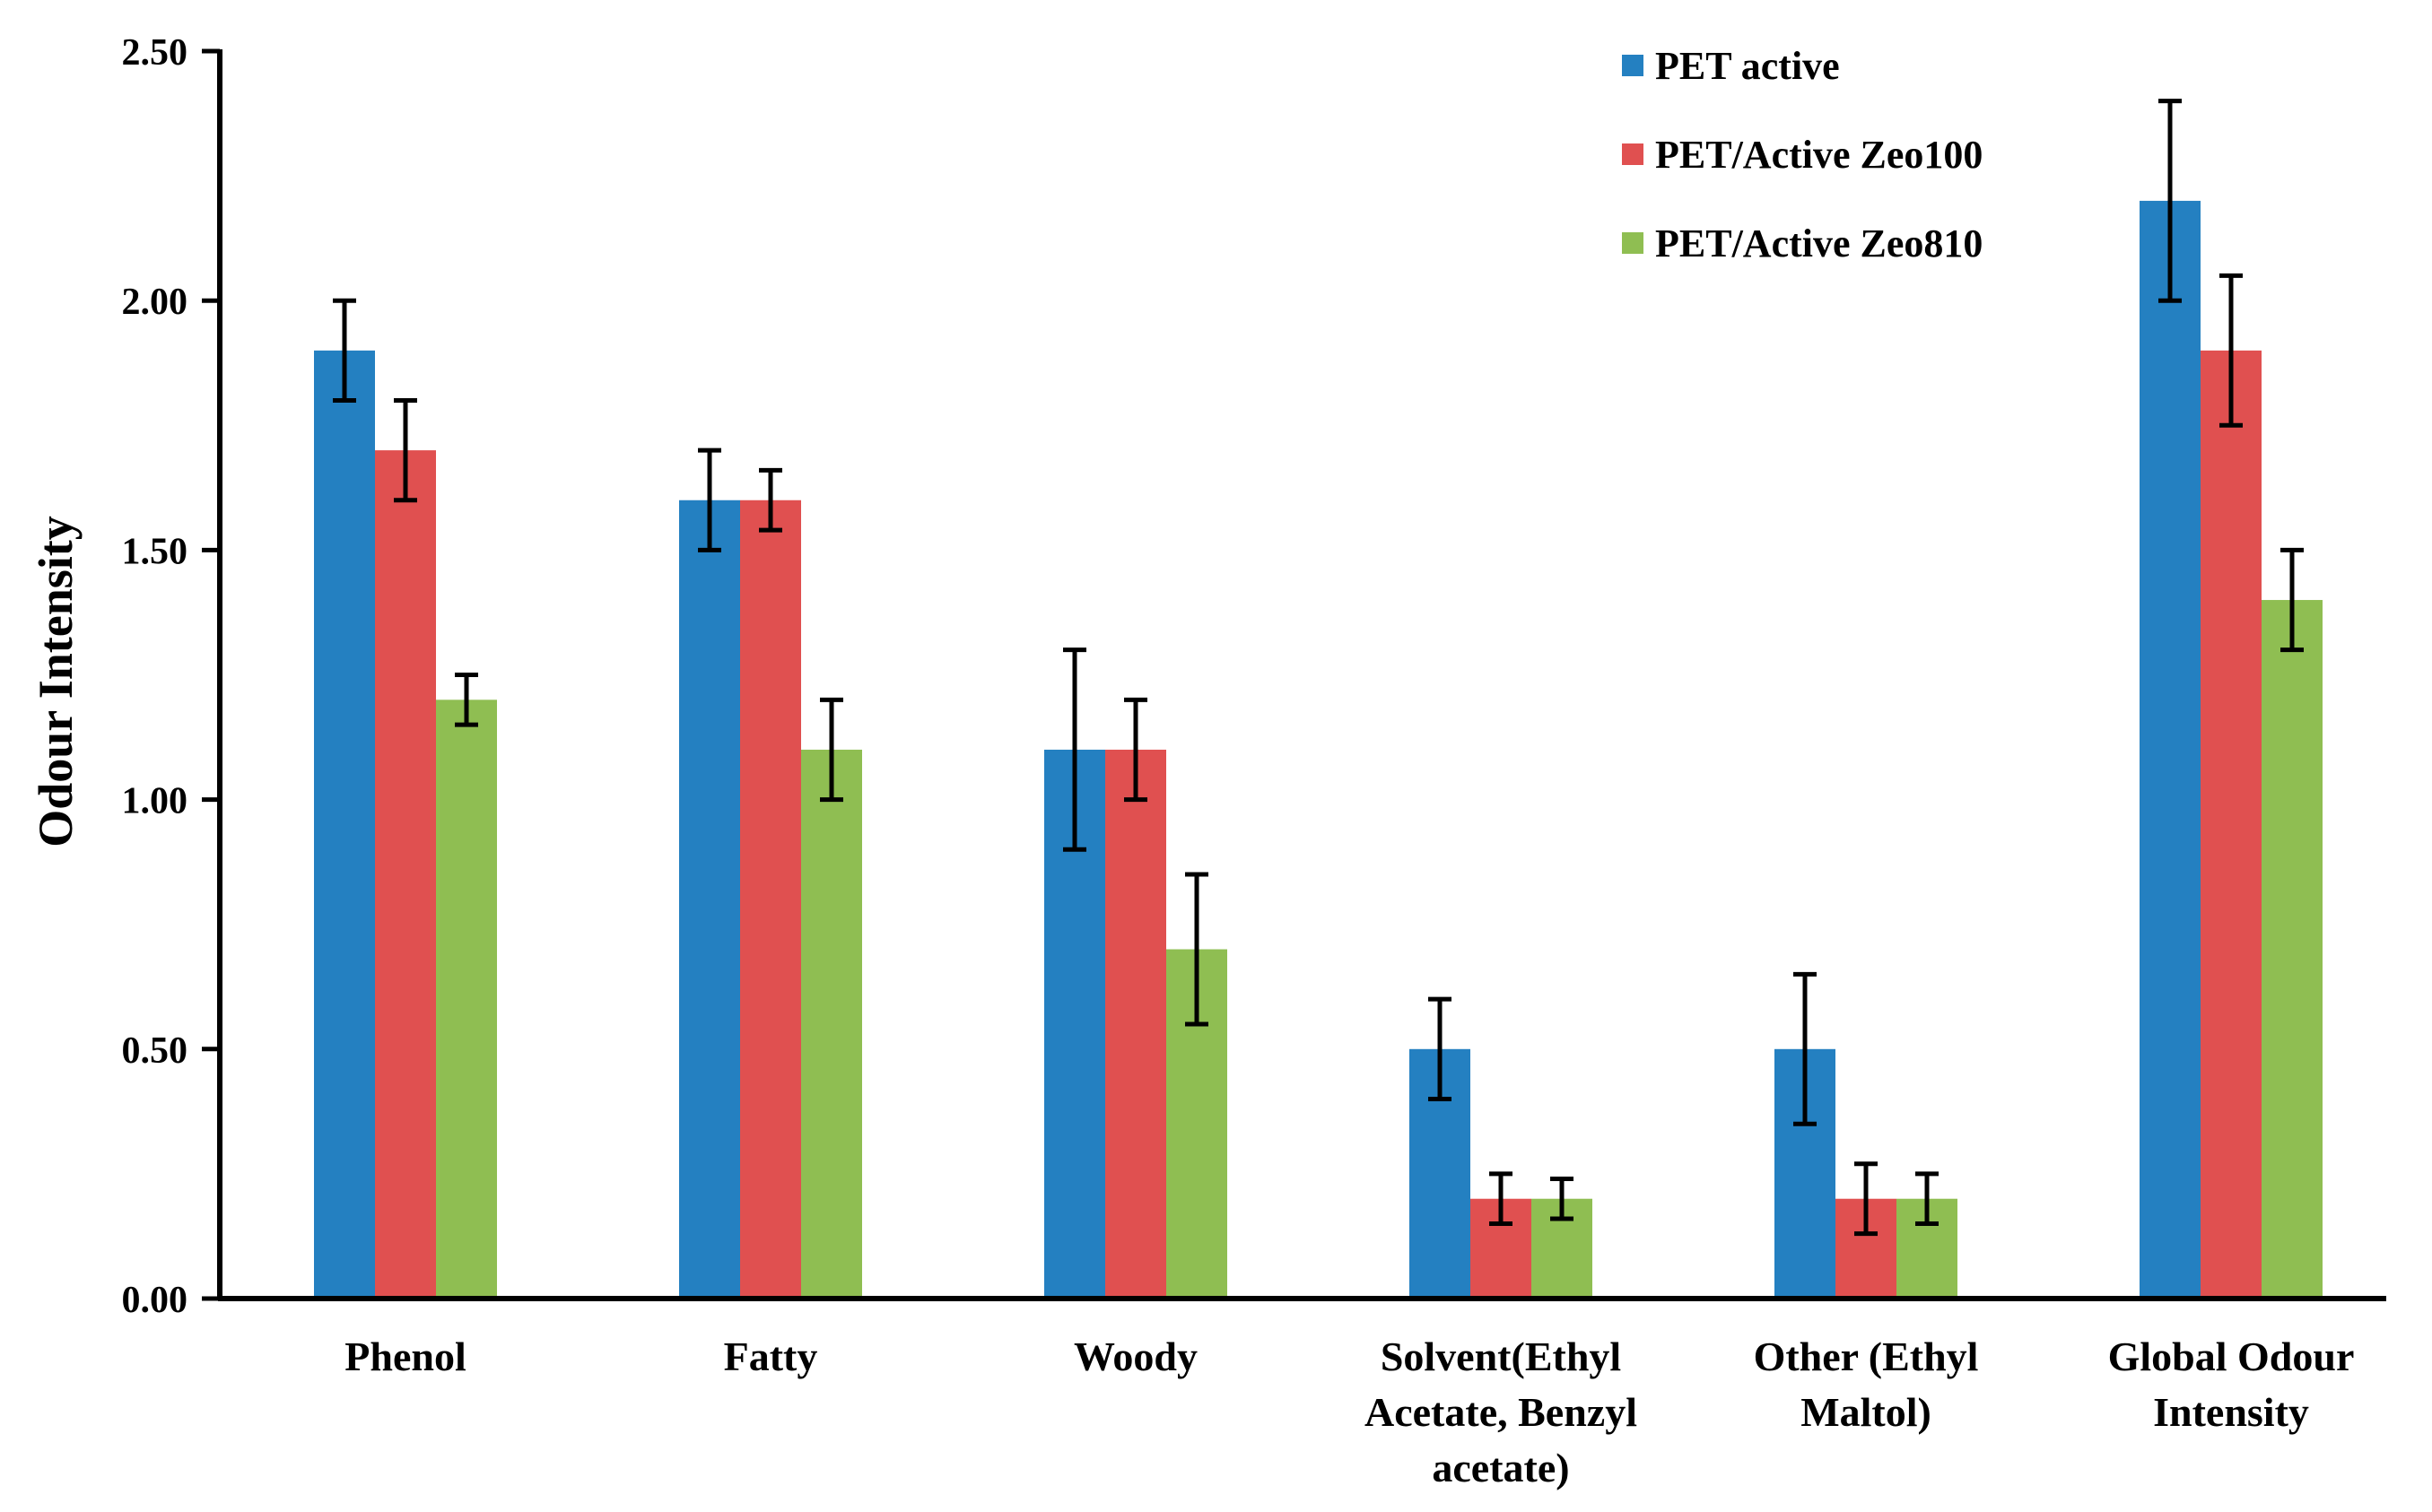 The image size is (2432, 1512). I want to click on x-category-label: Global Odour, so click(2231, 1356).